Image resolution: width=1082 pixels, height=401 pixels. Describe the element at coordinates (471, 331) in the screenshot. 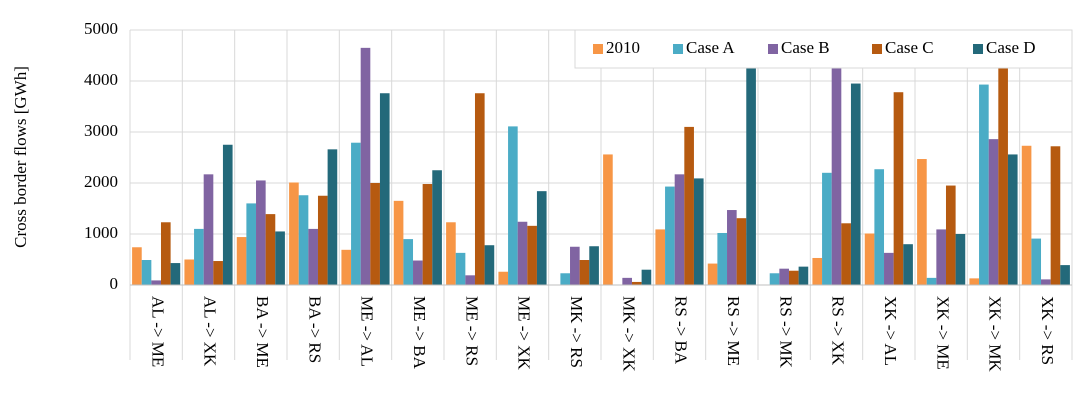

I see `x-tick-label: ME -> RS` at that location.